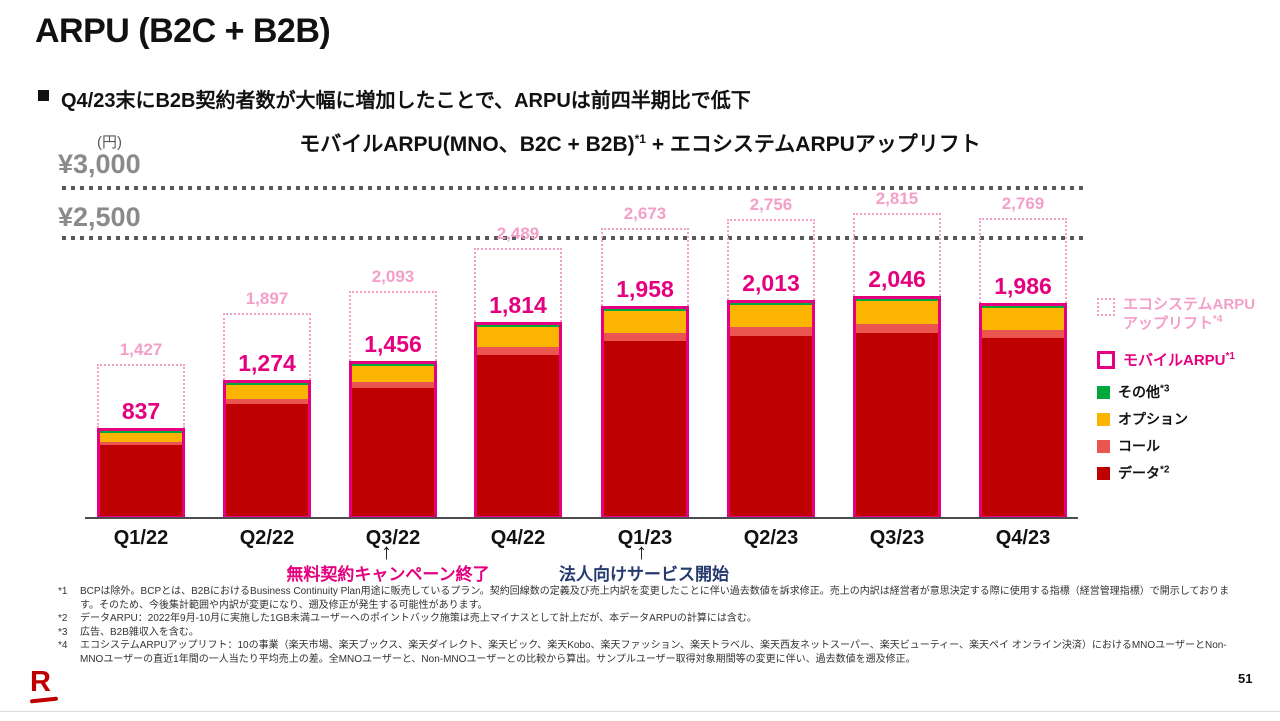  Describe the element at coordinates (1023, 203) in the screenshot. I see `uplift-total-label-q4-23: 2,769` at that location.